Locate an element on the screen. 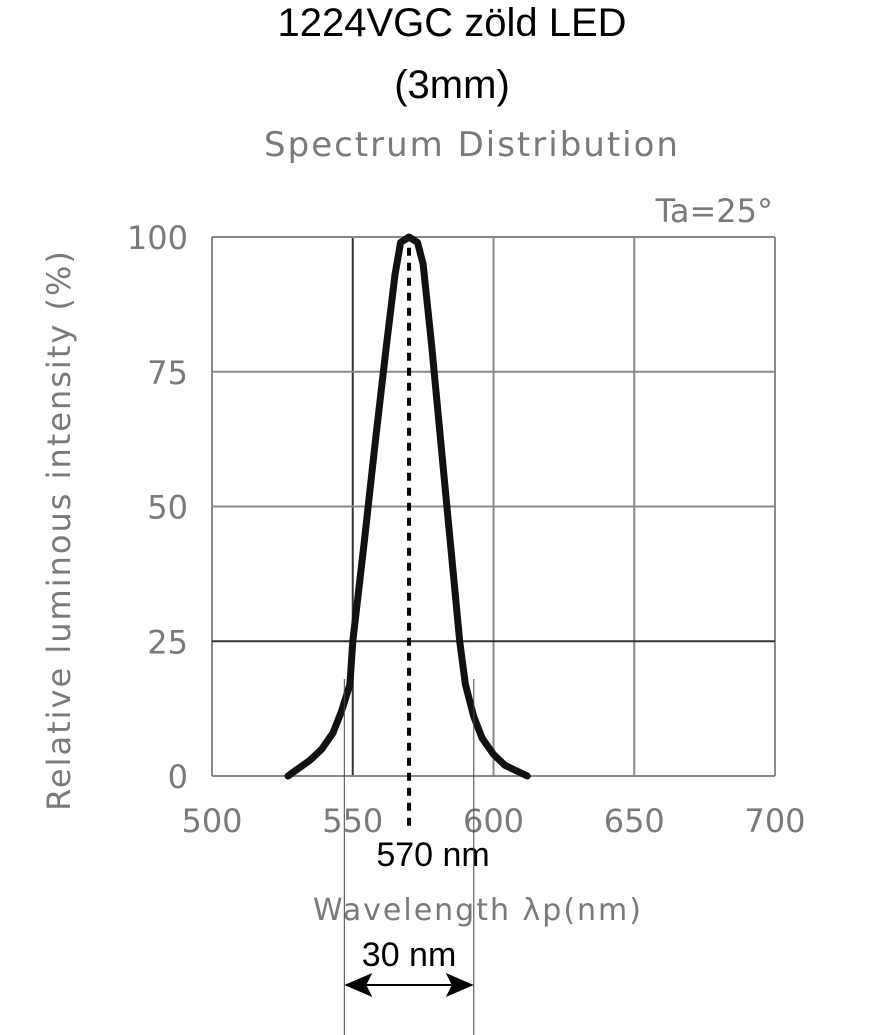 The image size is (892, 1035). x-tick-550: 550 is located at coordinates (352, 821).